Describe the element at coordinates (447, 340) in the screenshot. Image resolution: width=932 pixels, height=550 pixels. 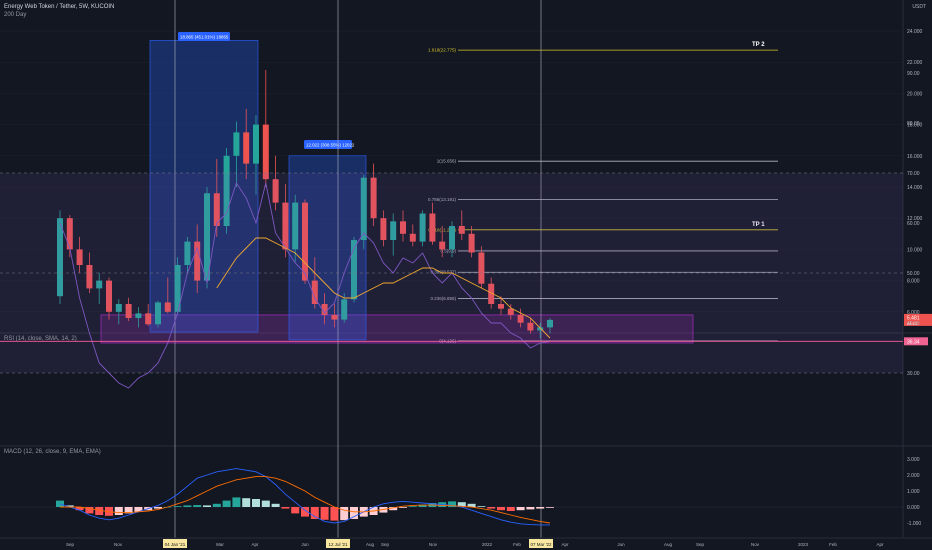
I see `fib-level-label: 0(4.136)` at that location.